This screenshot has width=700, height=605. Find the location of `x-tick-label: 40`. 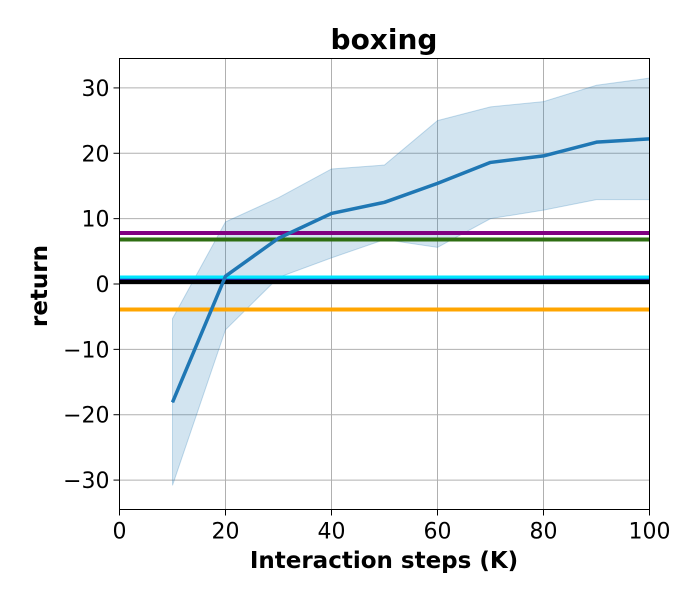

x-tick-label: 40 is located at coordinates (332, 532).